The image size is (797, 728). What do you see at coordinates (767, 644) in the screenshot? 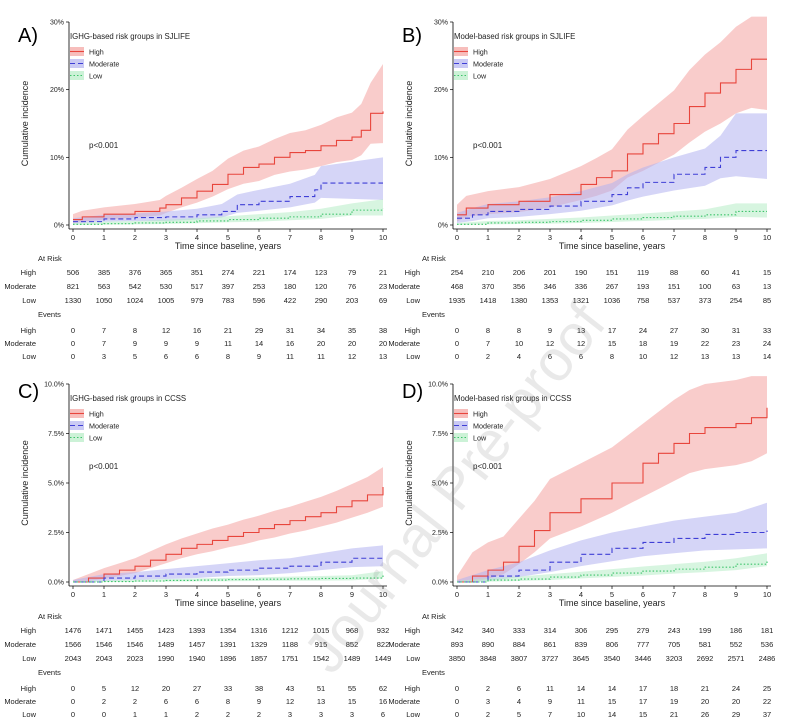
I see `at-risk-cell: 536` at bounding box center [767, 644].